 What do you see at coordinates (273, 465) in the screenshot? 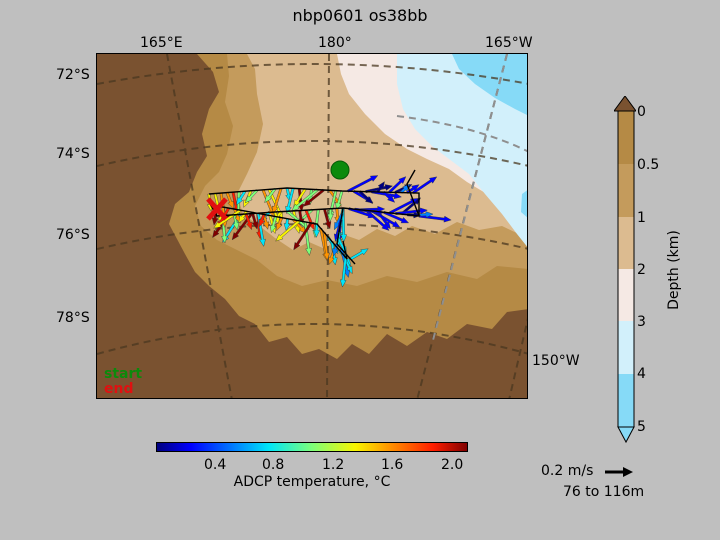
I see `temp-tick-0-8: 0.8` at bounding box center [273, 465].